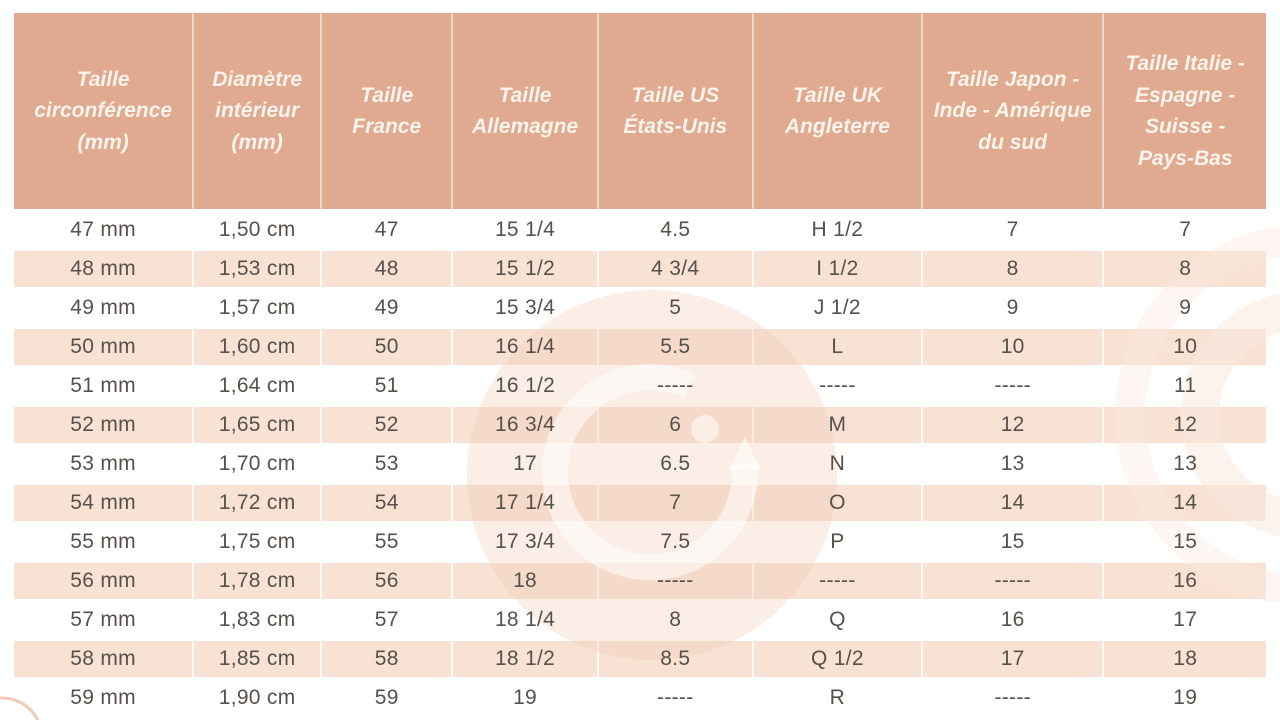 This screenshot has height=720, width=1280. Describe the element at coordinates (838, 269) in the screenshot. I see `table-cell: I 1/2` at that location.